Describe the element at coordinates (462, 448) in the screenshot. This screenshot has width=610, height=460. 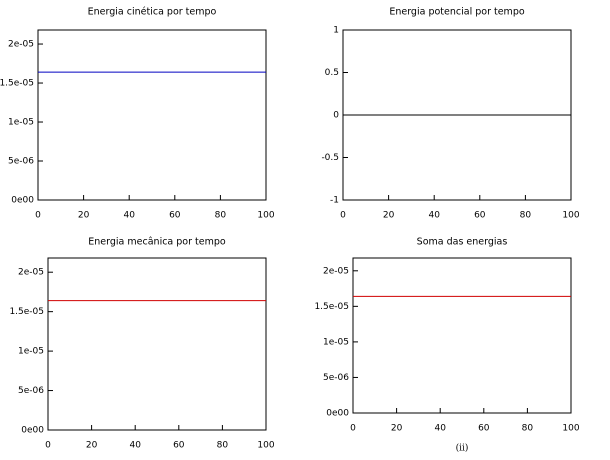
I see `caption: (ii)` at that location.